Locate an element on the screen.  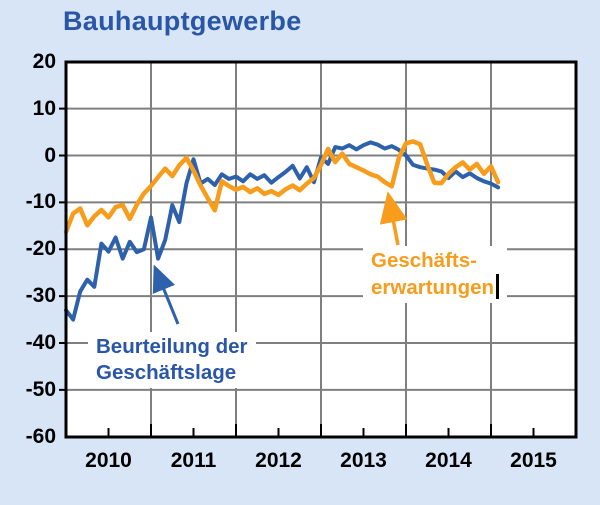
series-line-geschaeftserwartungen is located at coordinates (282, 187).